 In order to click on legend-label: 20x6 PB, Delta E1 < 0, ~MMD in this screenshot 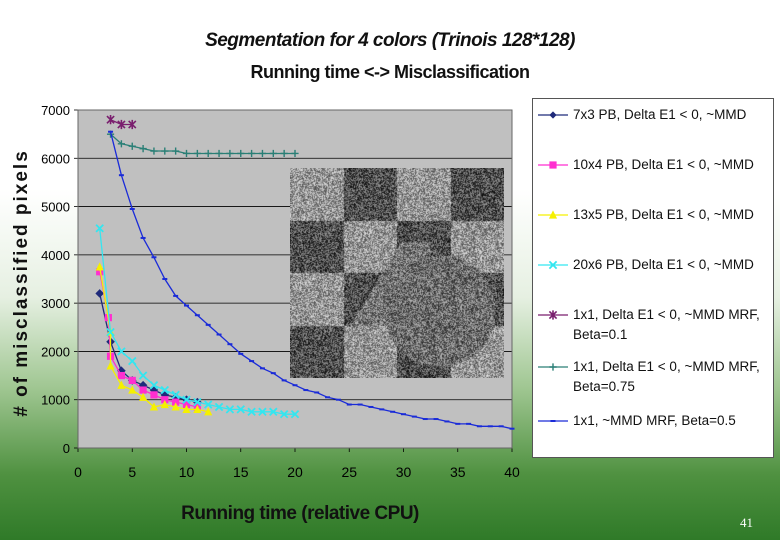, I will do `click(663, 264)`.